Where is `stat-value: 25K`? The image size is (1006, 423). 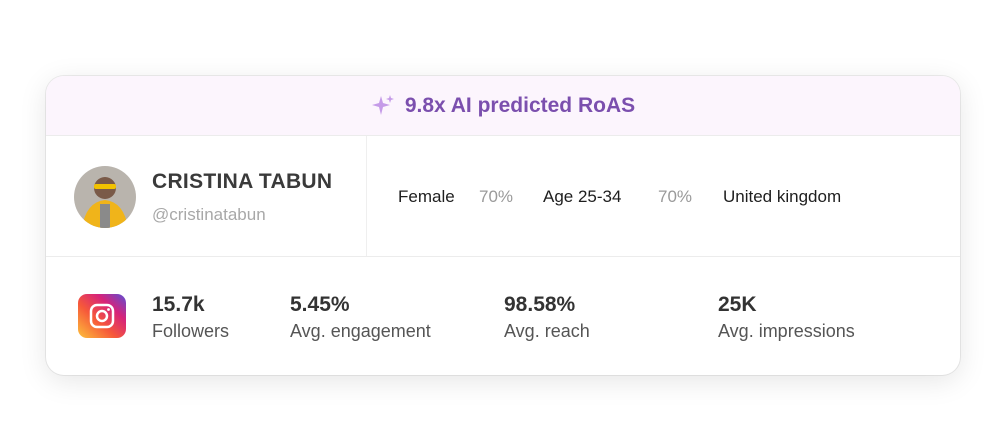
stat-value: 25K is located at coordinates (737, 304).